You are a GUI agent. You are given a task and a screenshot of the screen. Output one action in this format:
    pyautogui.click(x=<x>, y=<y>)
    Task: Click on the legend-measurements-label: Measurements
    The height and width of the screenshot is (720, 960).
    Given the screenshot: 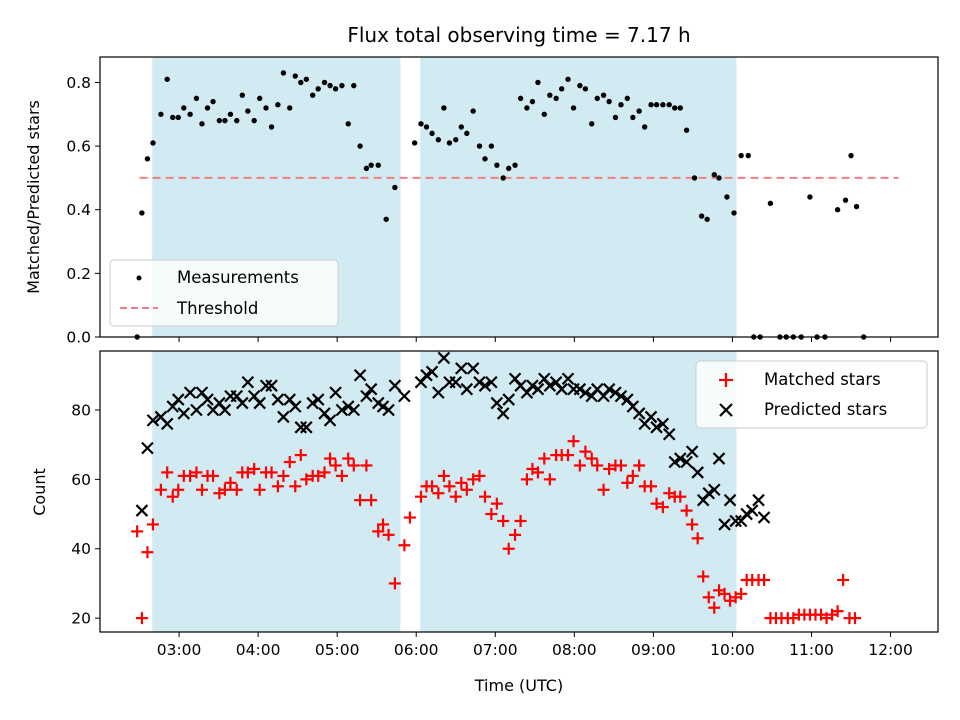 What is the action you would take?
    pyautogui.click(x=238, y=277)
    